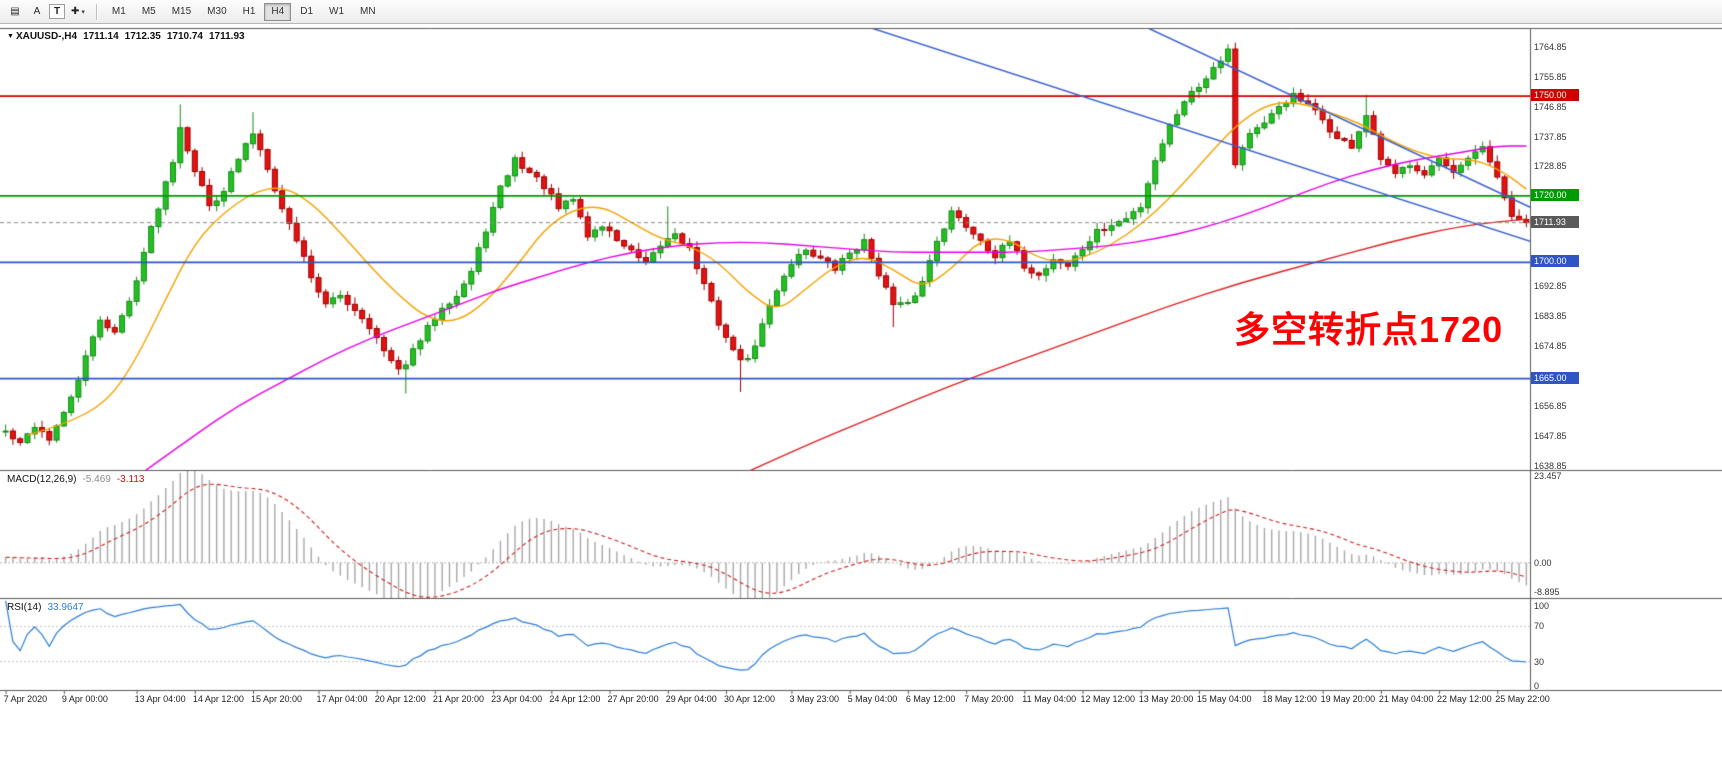 This screenshot has height=780, width=1722. What do you see at coordinates (814, 699) in the screenshot?
I see `time-axis-label: 3 May 23:00` at bounding box center [814, 699].